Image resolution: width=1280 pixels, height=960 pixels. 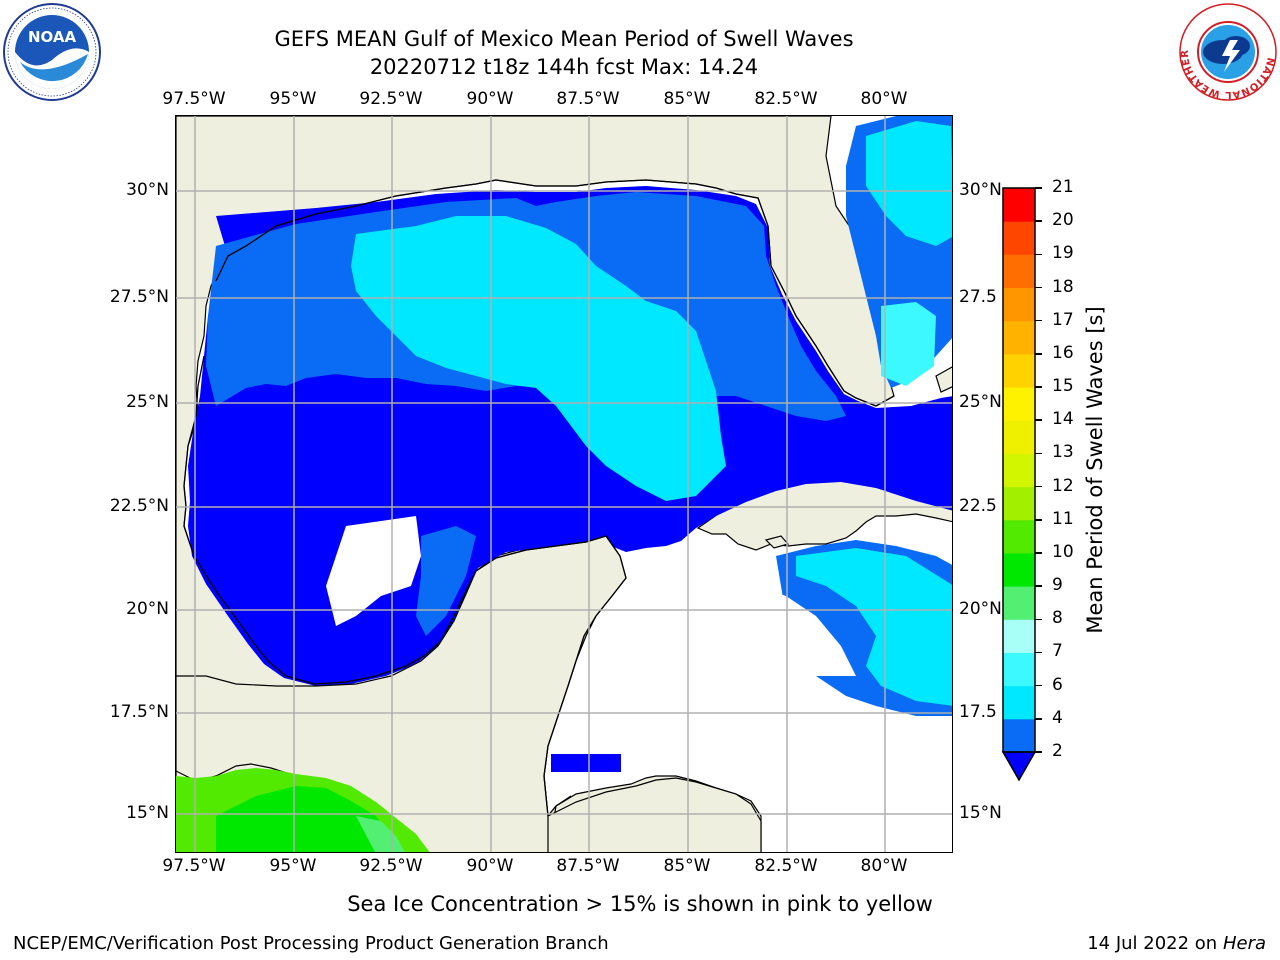 What do you see at coordinates (52, 52) in the screenshot?
I see `noaa-logo: NOAA` at bounding box center [52, 52].